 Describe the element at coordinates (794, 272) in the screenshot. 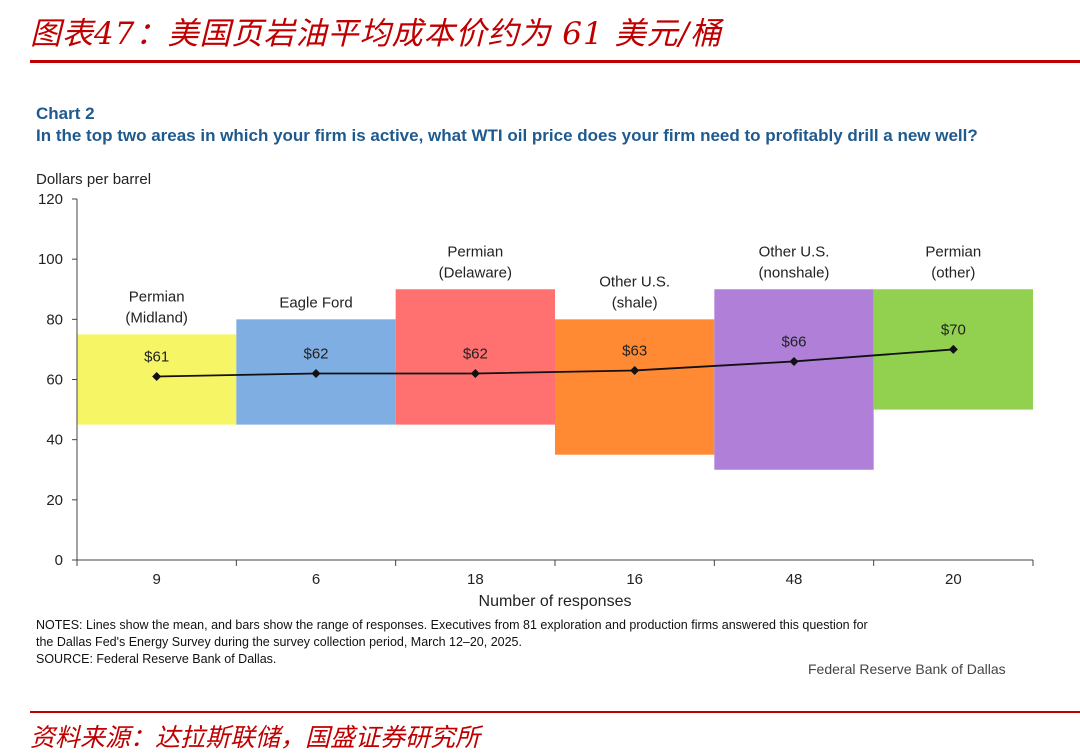

I see `category-name: (nonshale)` at that location.